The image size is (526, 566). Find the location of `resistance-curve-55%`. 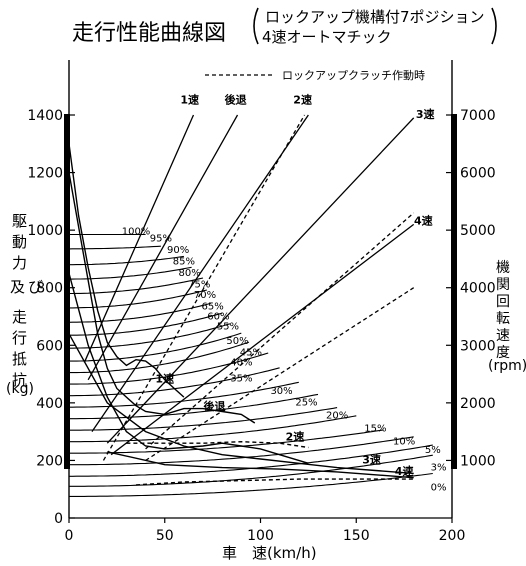

resistance-curve-55% is located at coordinates (155, 347).